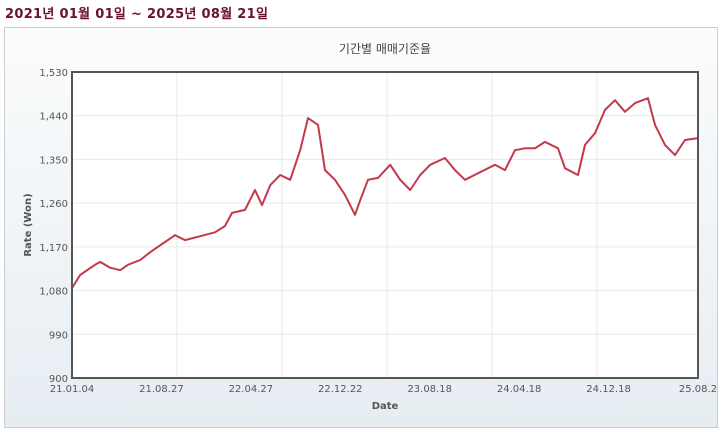  What do you see at coordinates (53, 248) in the screenshot?
I see `y-tick-label: 1,170` at bounding box center [53, 248].